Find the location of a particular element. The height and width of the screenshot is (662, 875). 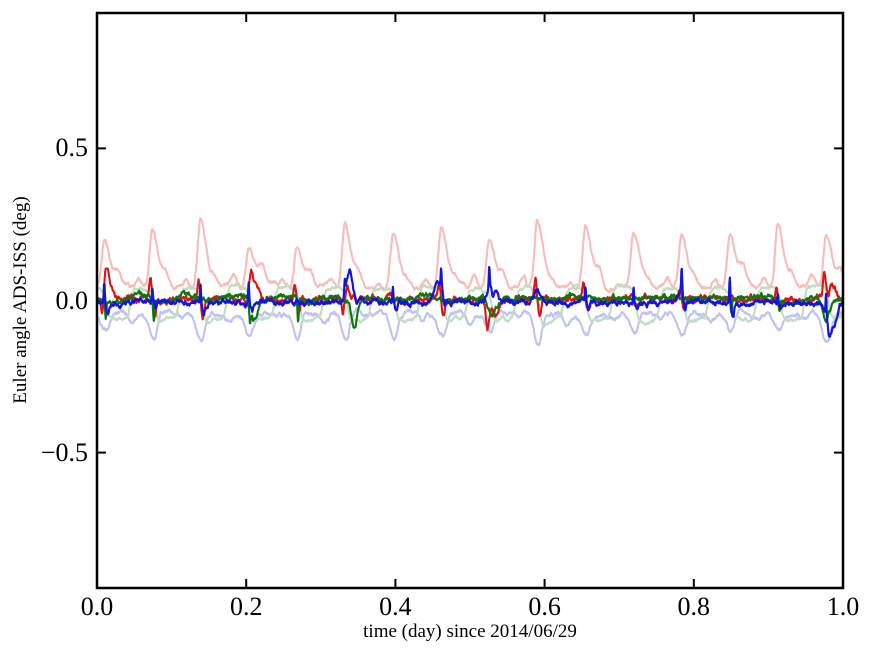

series-line-pale-red is located at coordinates (470, 255).